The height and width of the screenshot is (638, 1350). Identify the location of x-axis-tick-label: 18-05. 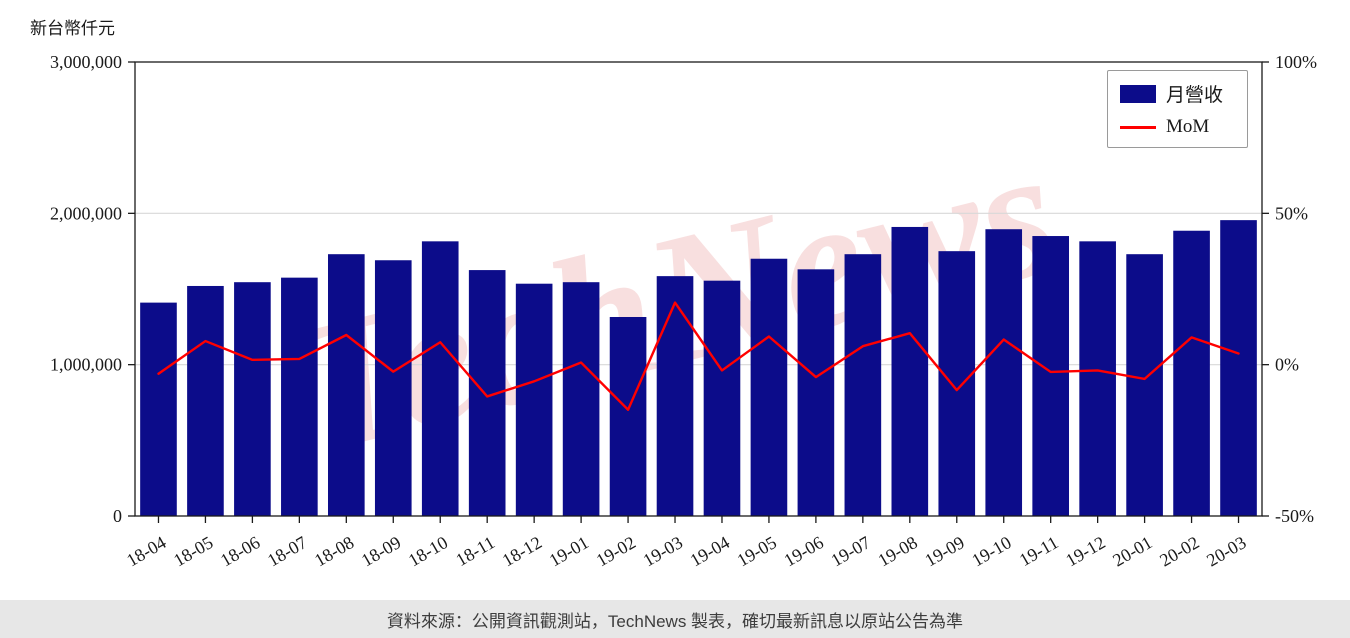
(193, 551).